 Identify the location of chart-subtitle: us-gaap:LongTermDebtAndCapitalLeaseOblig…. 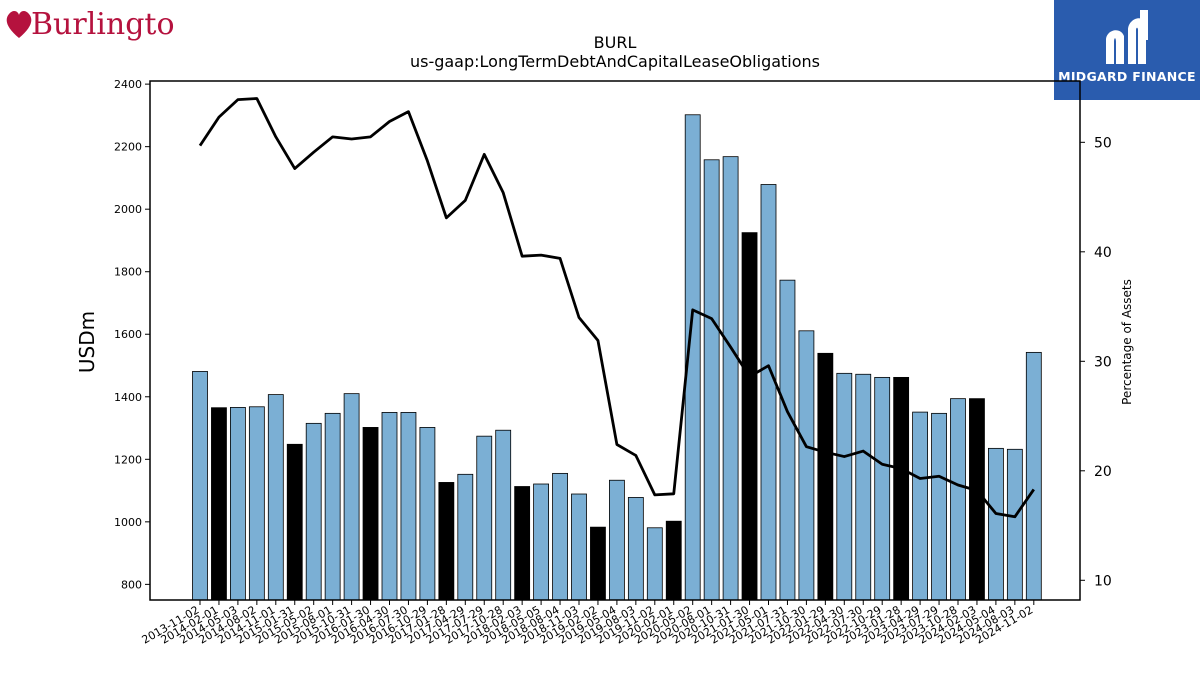
(615, 61).